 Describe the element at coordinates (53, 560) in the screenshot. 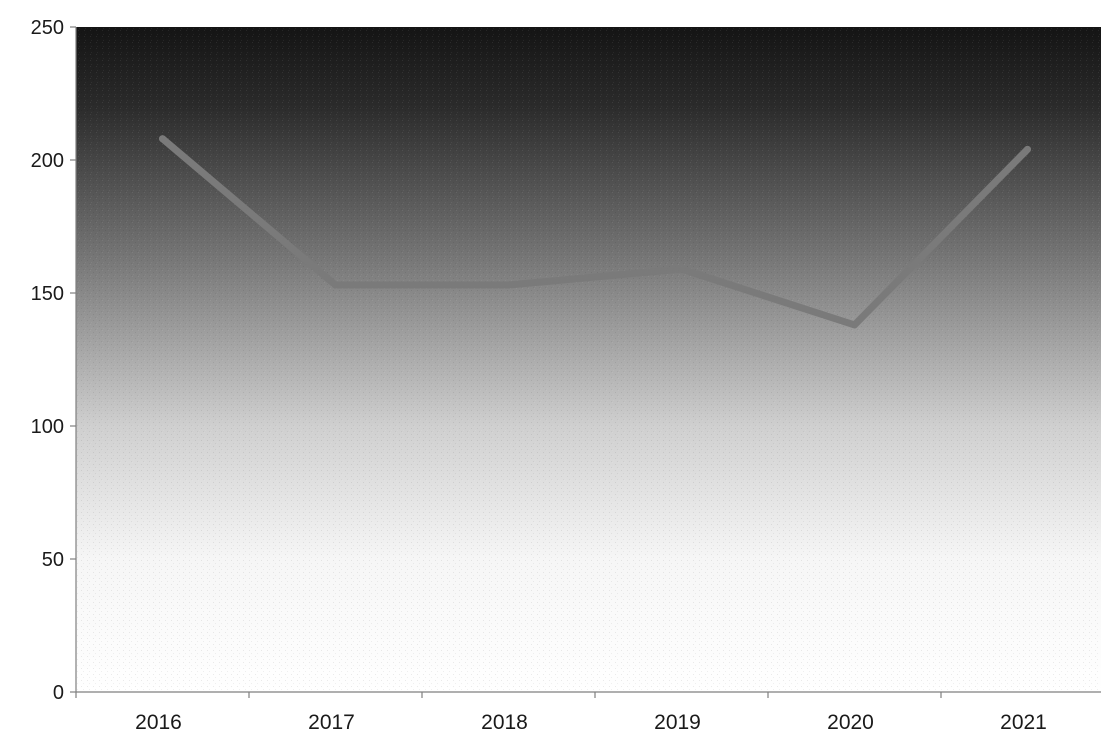

I see `y-tick-label: 50` at that location.